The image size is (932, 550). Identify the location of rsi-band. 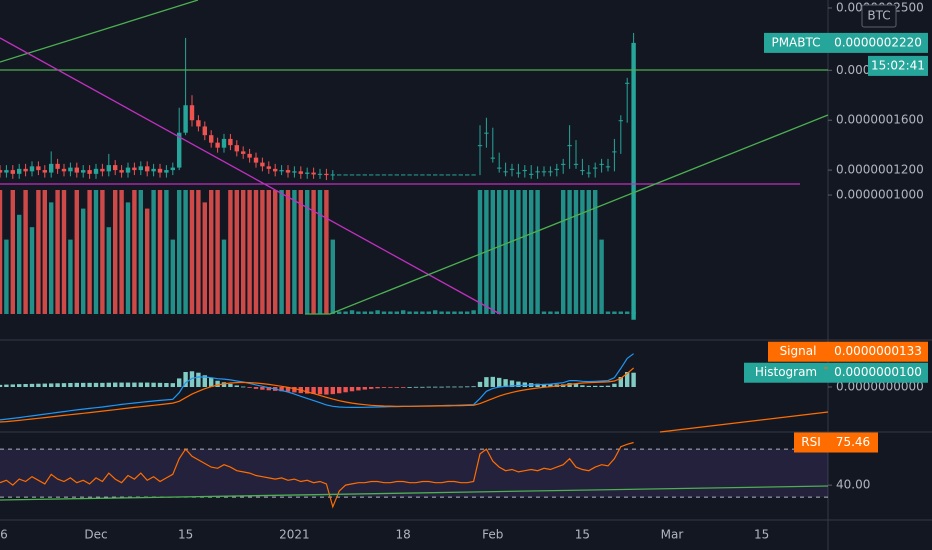
(414, 473).